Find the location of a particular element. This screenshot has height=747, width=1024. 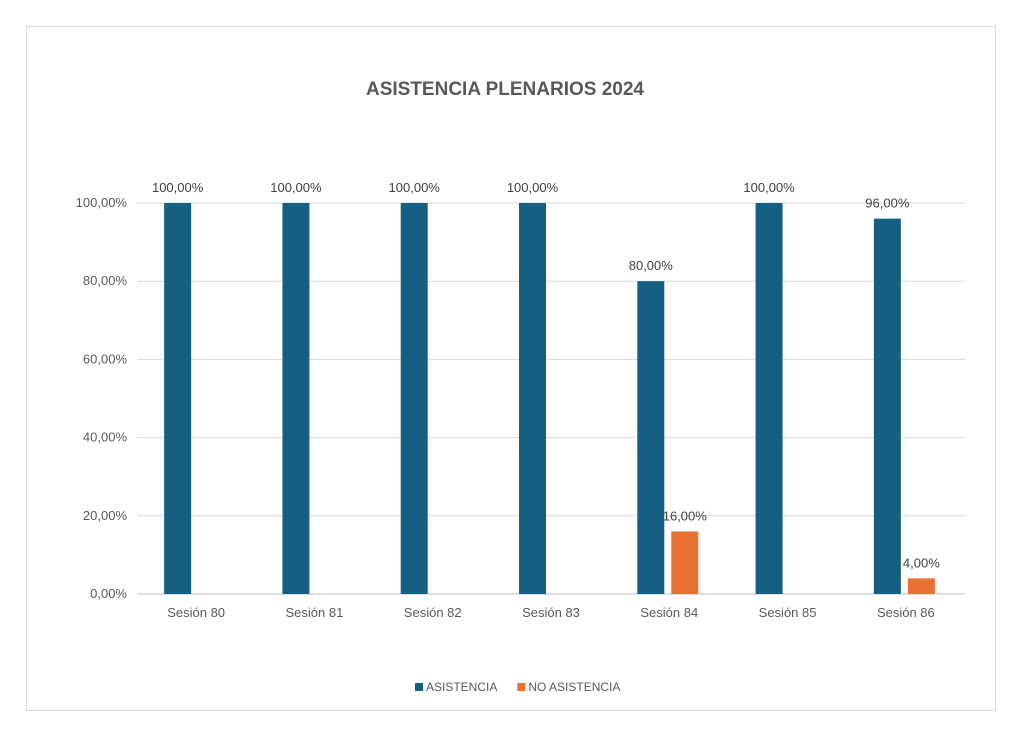

x-tick-label: Sesión 84 is located at coordinates (669, 612).